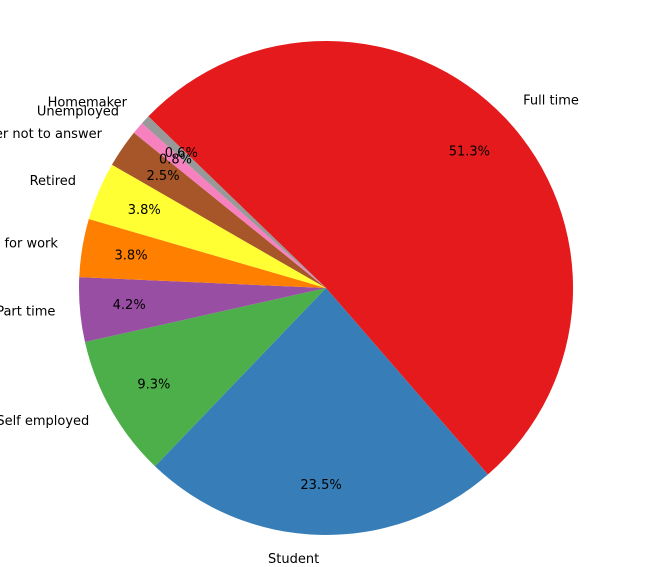  I want to click on slice-label-unemployed: Unemployed, so click(78, 111).